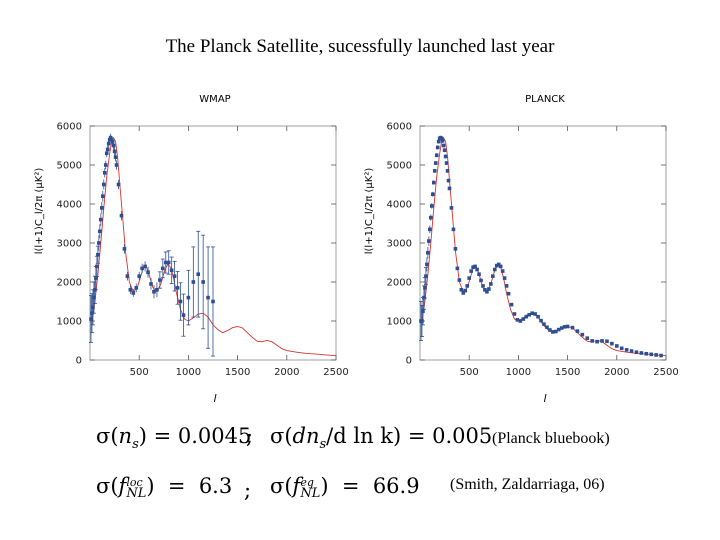  Describe the element at coordinates (323, 445) in the screenshot. I see `eq-sub: s` at that location.